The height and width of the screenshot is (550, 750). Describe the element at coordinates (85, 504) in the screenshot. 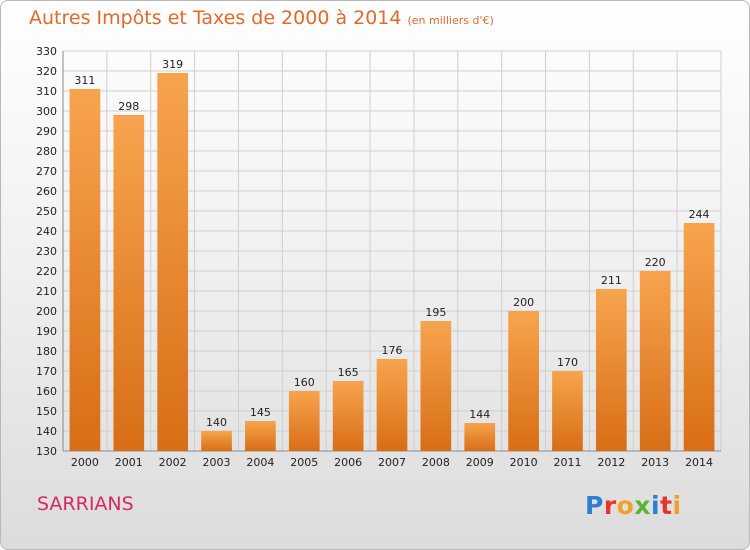

I see `commune-name: SARRIANS` at that location.